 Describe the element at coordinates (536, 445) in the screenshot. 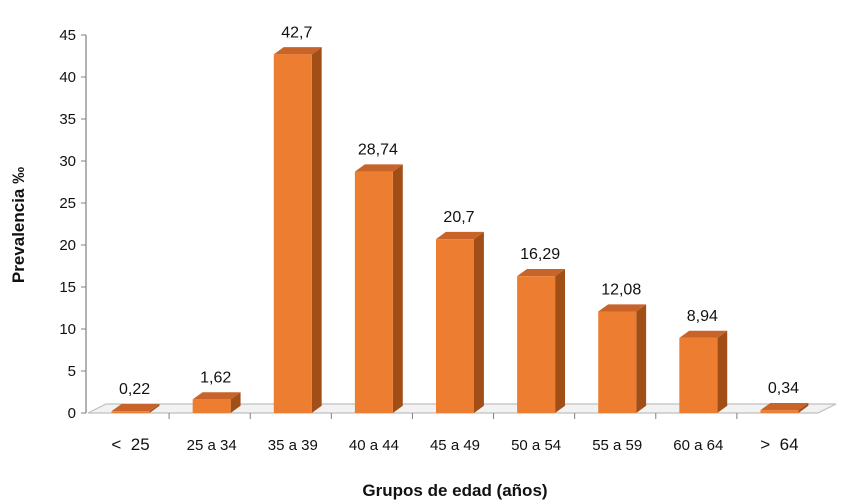

I see `x-tick-label: 50 a 54` at that location.